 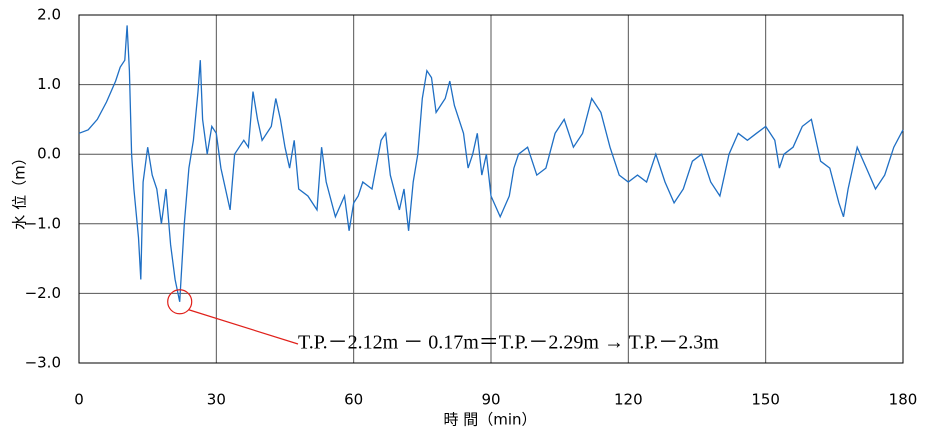 What do you see at coordinates (628, 400) in the screenshot?
I see `x-tick-label: 120` at bounding box center [628, 400].